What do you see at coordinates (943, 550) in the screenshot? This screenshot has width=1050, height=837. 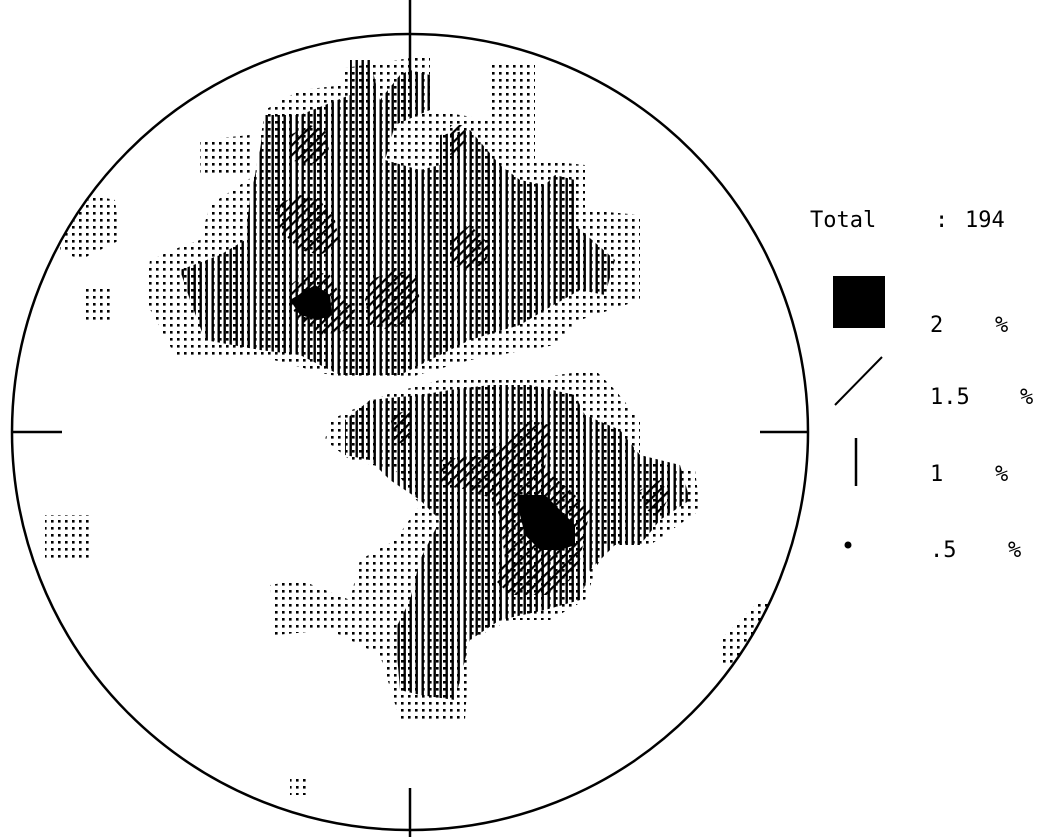 I see `legend-value: .5` at bounding box center [943, 550].